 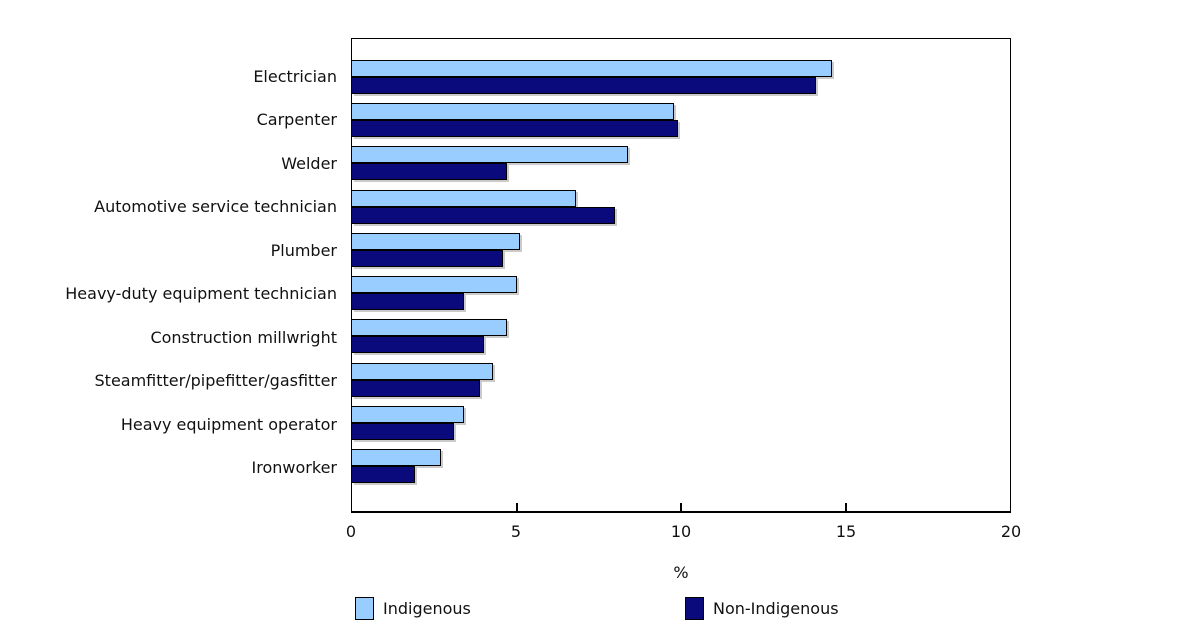 What do you see at coordinates (364, 608) in the screenshot?
I see `legend-swatch-indigenous` at bounding box center [364, 608].